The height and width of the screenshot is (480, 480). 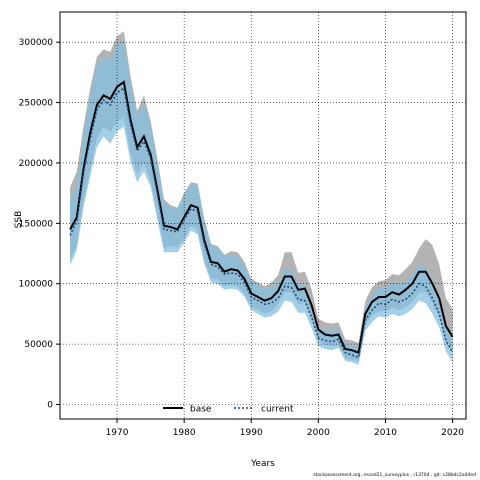 I want to click on y-axis-title: SSB, so click(x=19, y=220).